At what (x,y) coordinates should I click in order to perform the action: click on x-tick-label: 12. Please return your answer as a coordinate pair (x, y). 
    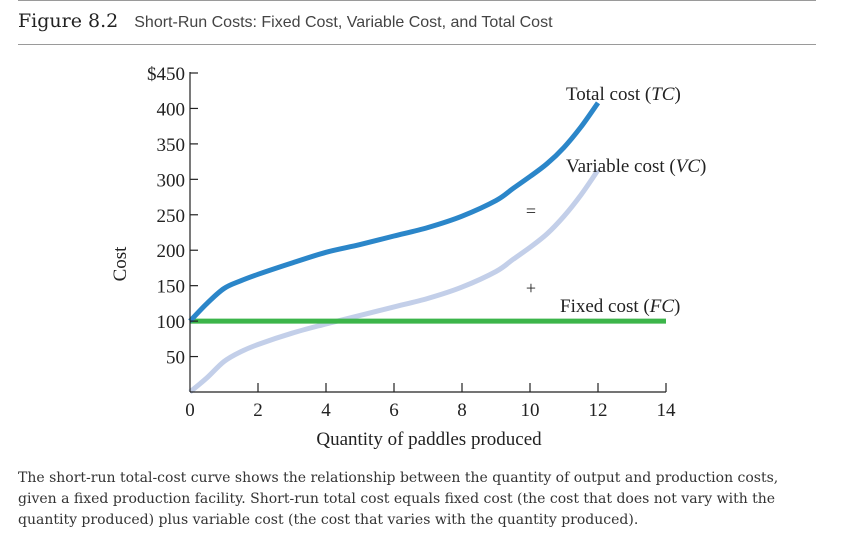
    Looking at the image, I should click on (598, 410).